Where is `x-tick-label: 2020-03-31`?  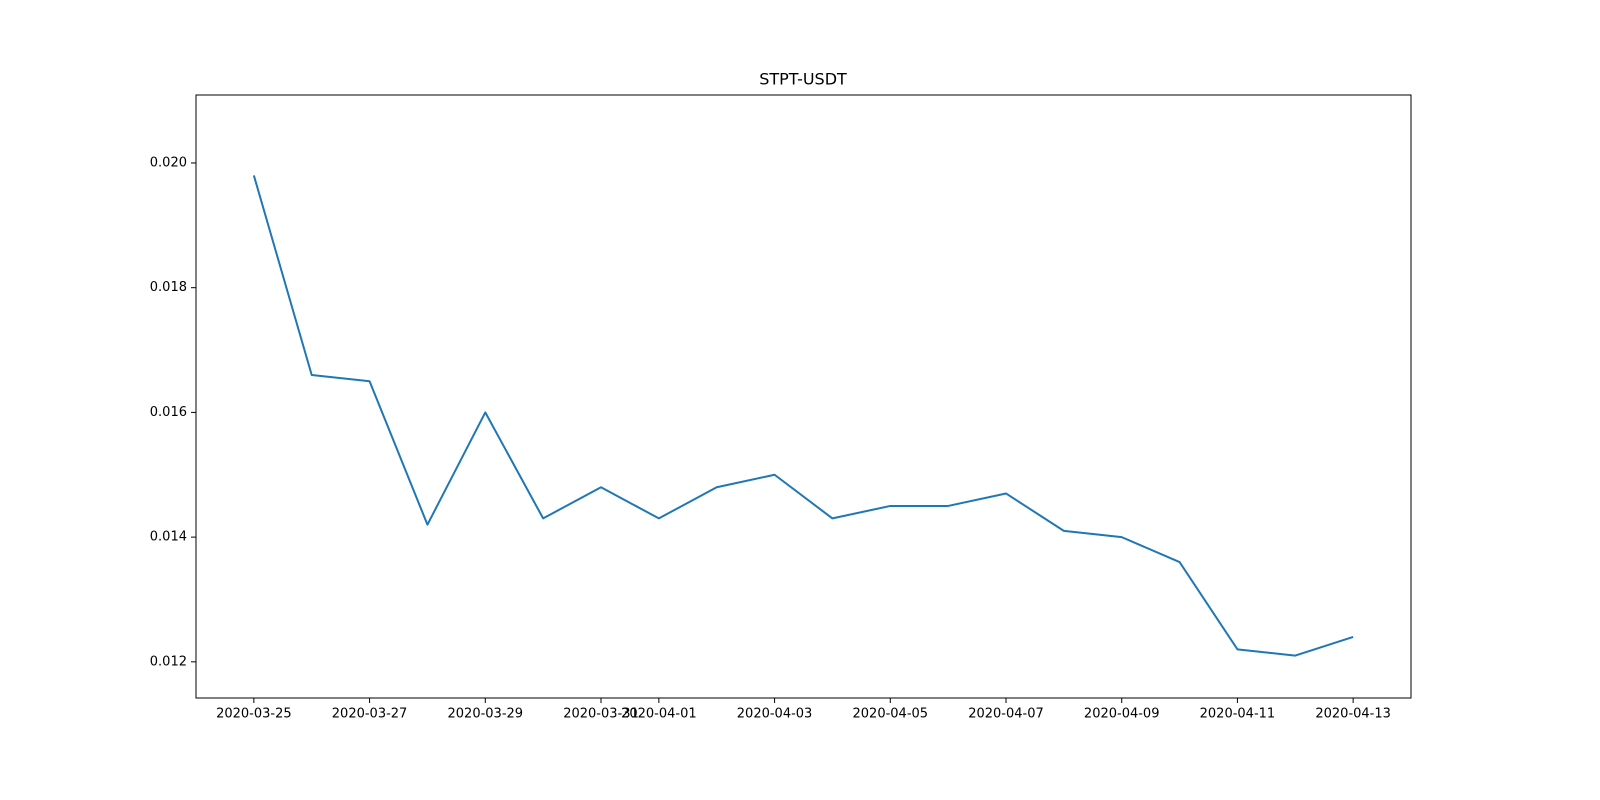
x-tick-label: 2020-03-31 is located at coordinates (601, 714).